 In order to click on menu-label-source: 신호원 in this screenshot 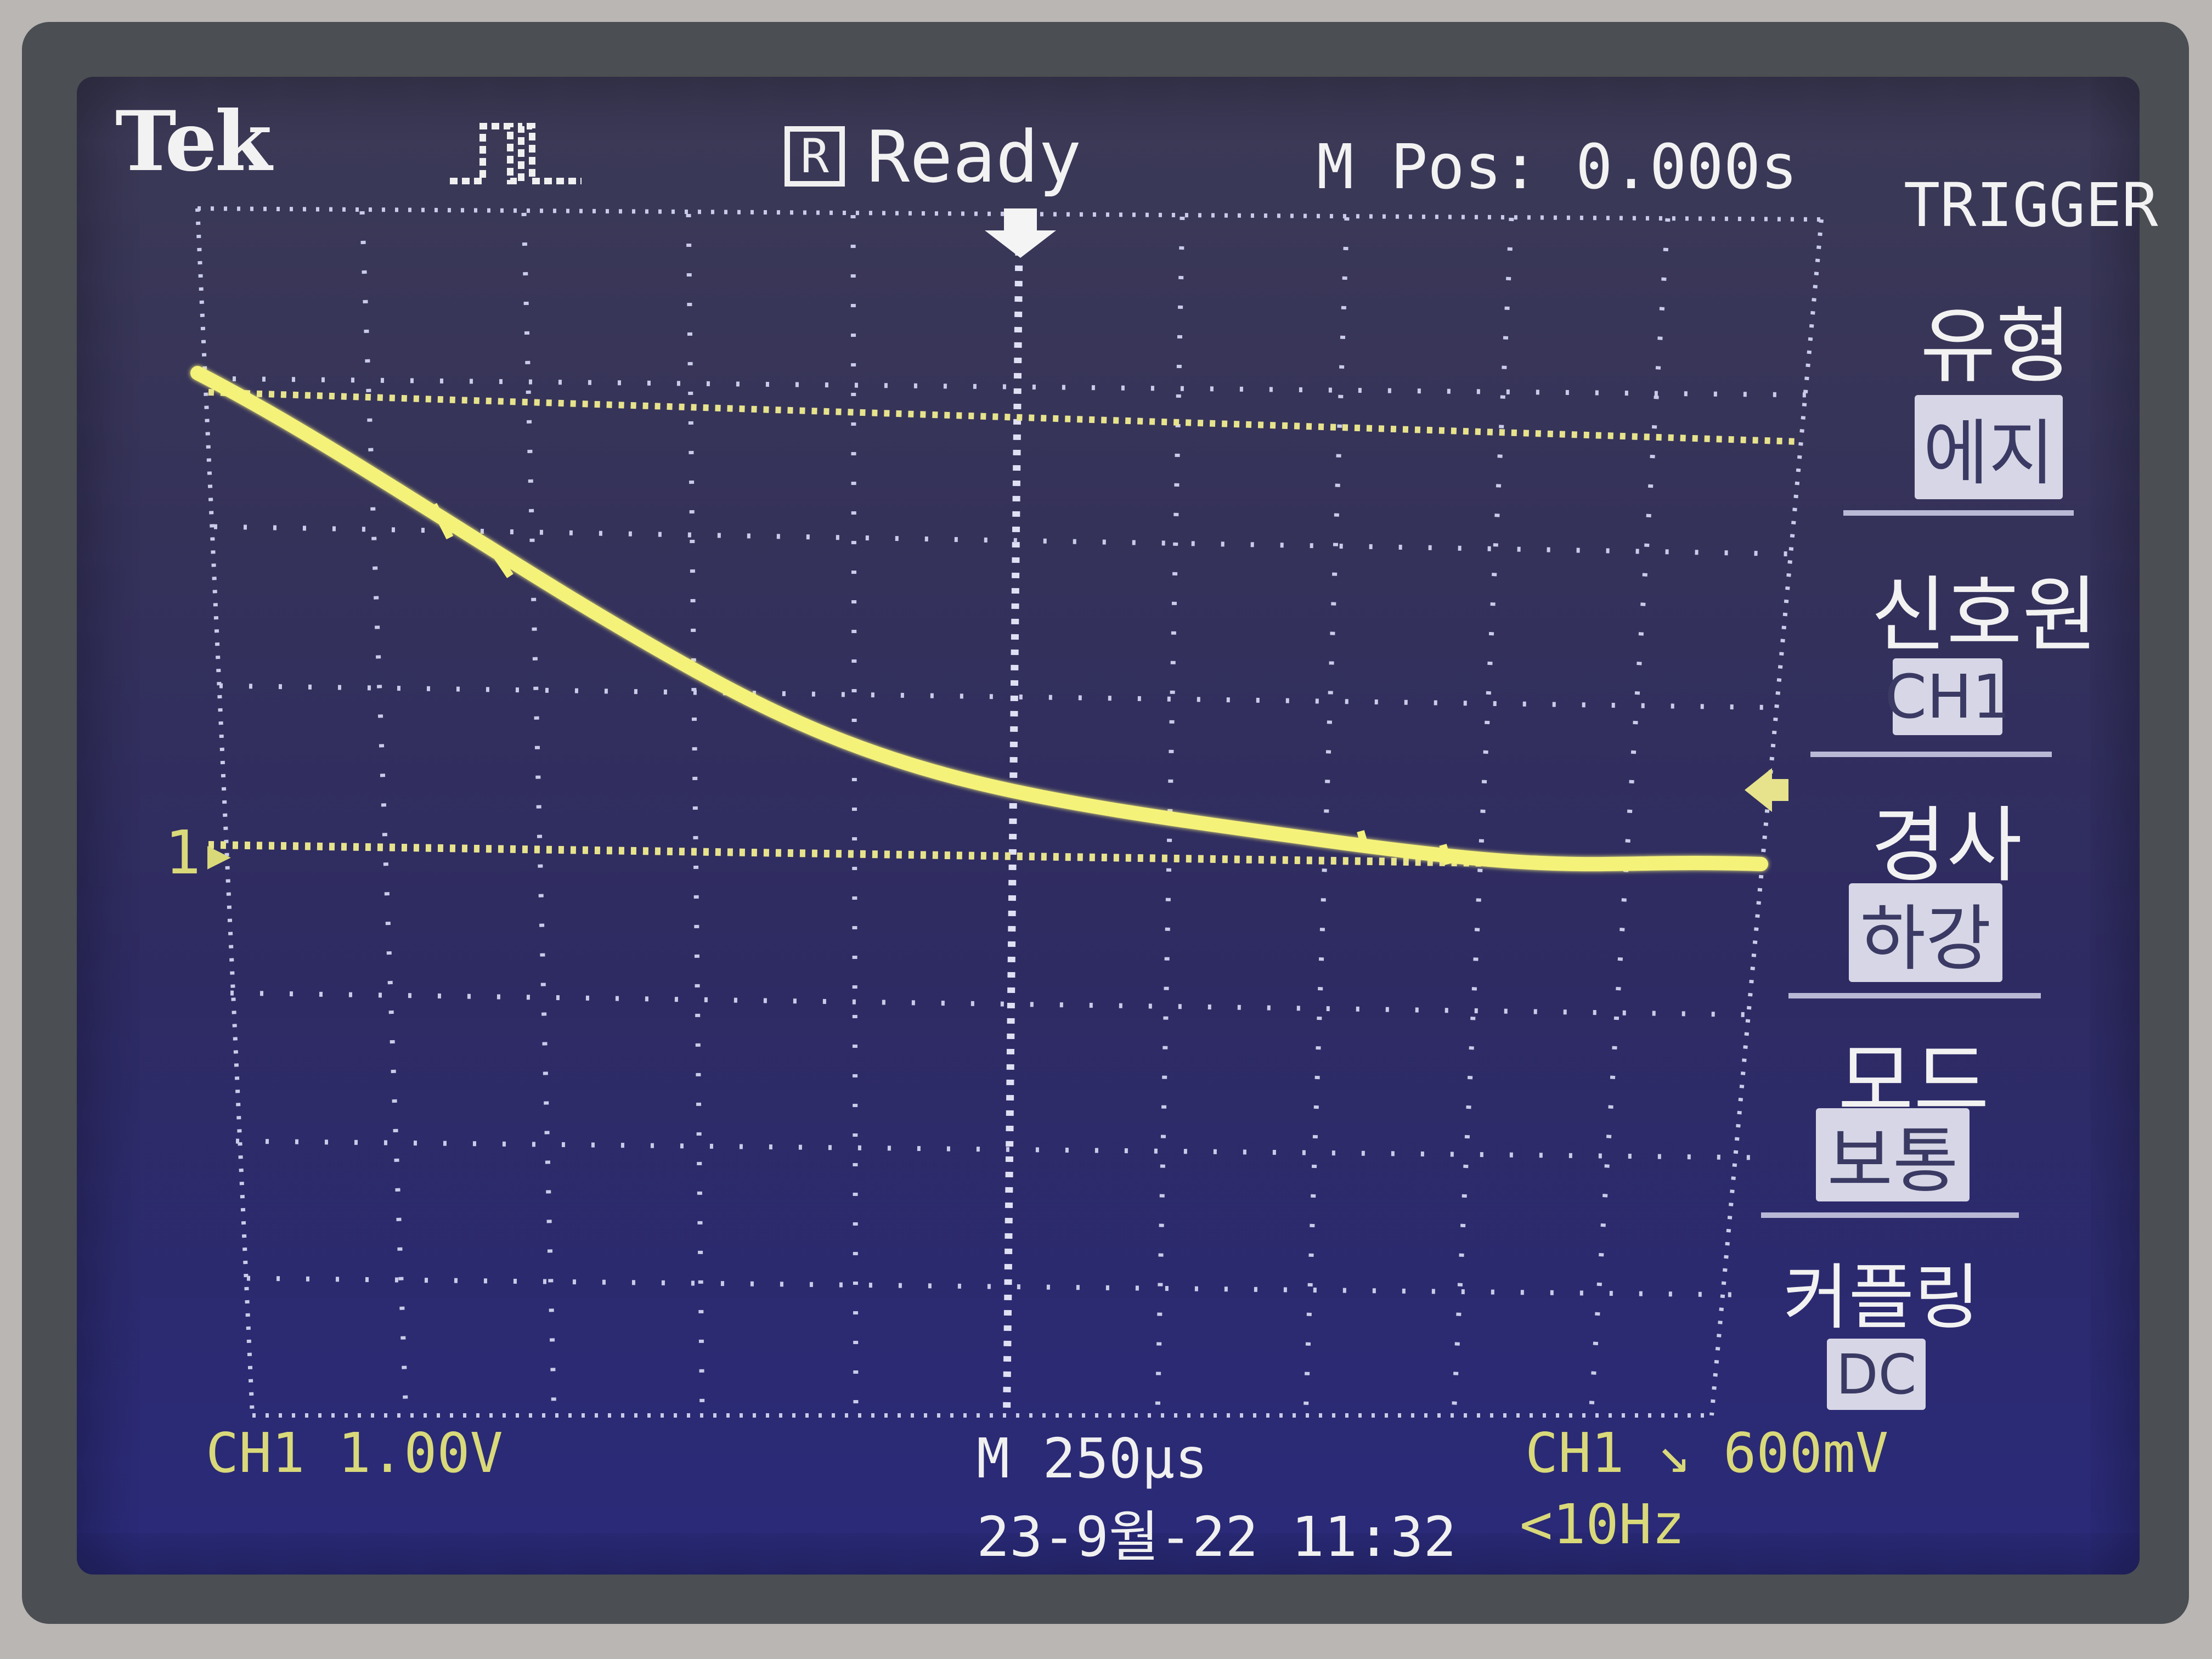, I will do `click(1984, 615)`.